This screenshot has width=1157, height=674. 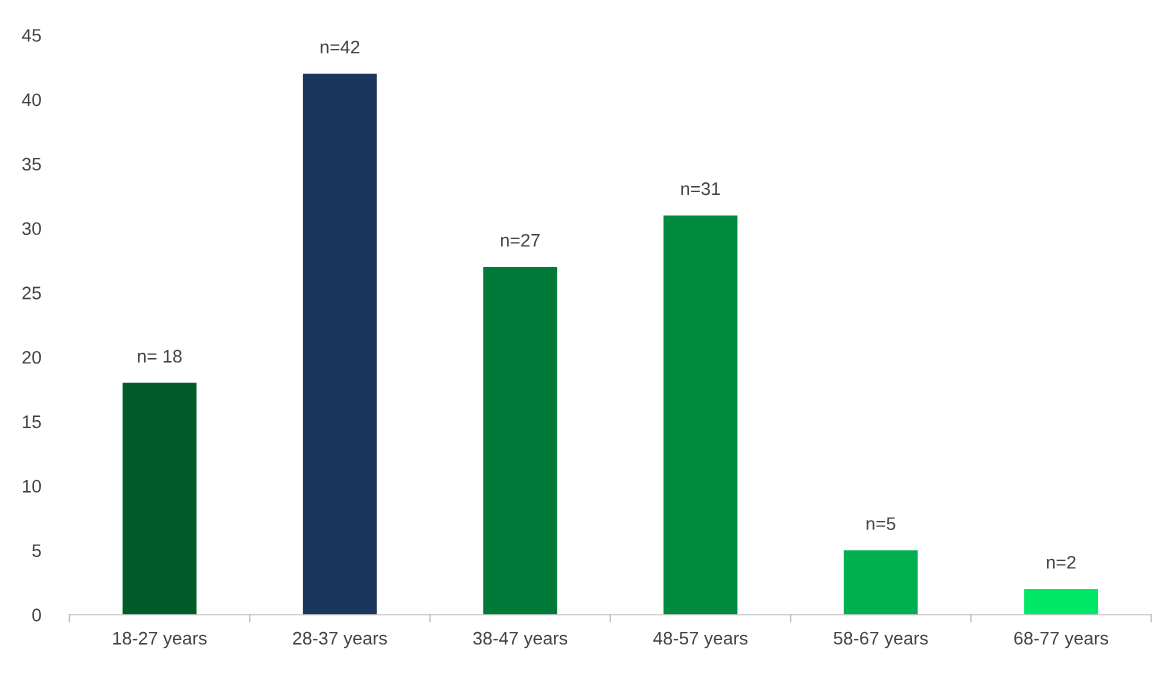 I want to click on y-tick-label: 15, so click(x=31, y=422).